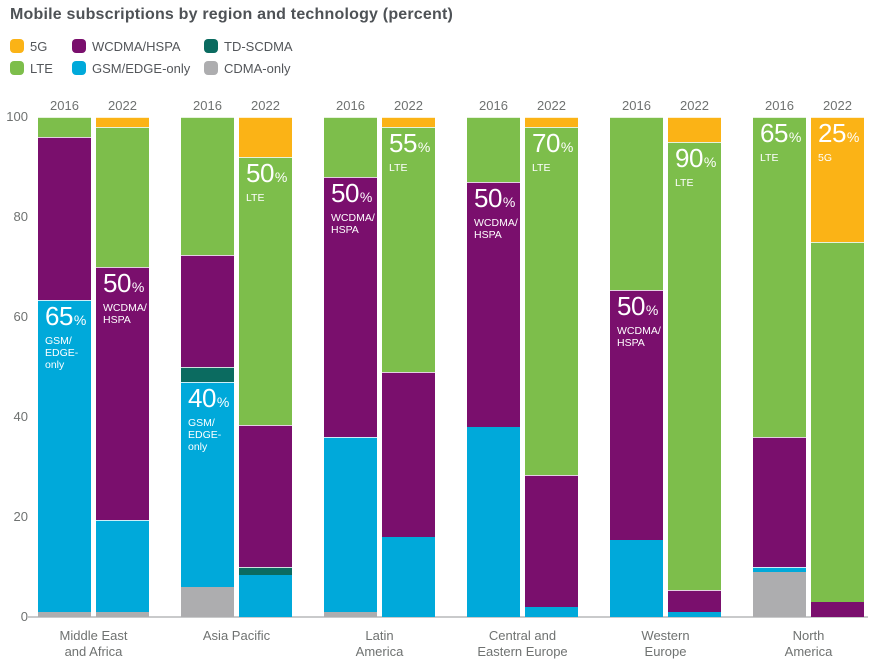 The image size is (874, 664). I want to click on bar-western-europe-2016: 50% WCDMA/ HSPA, so click(636, 367).